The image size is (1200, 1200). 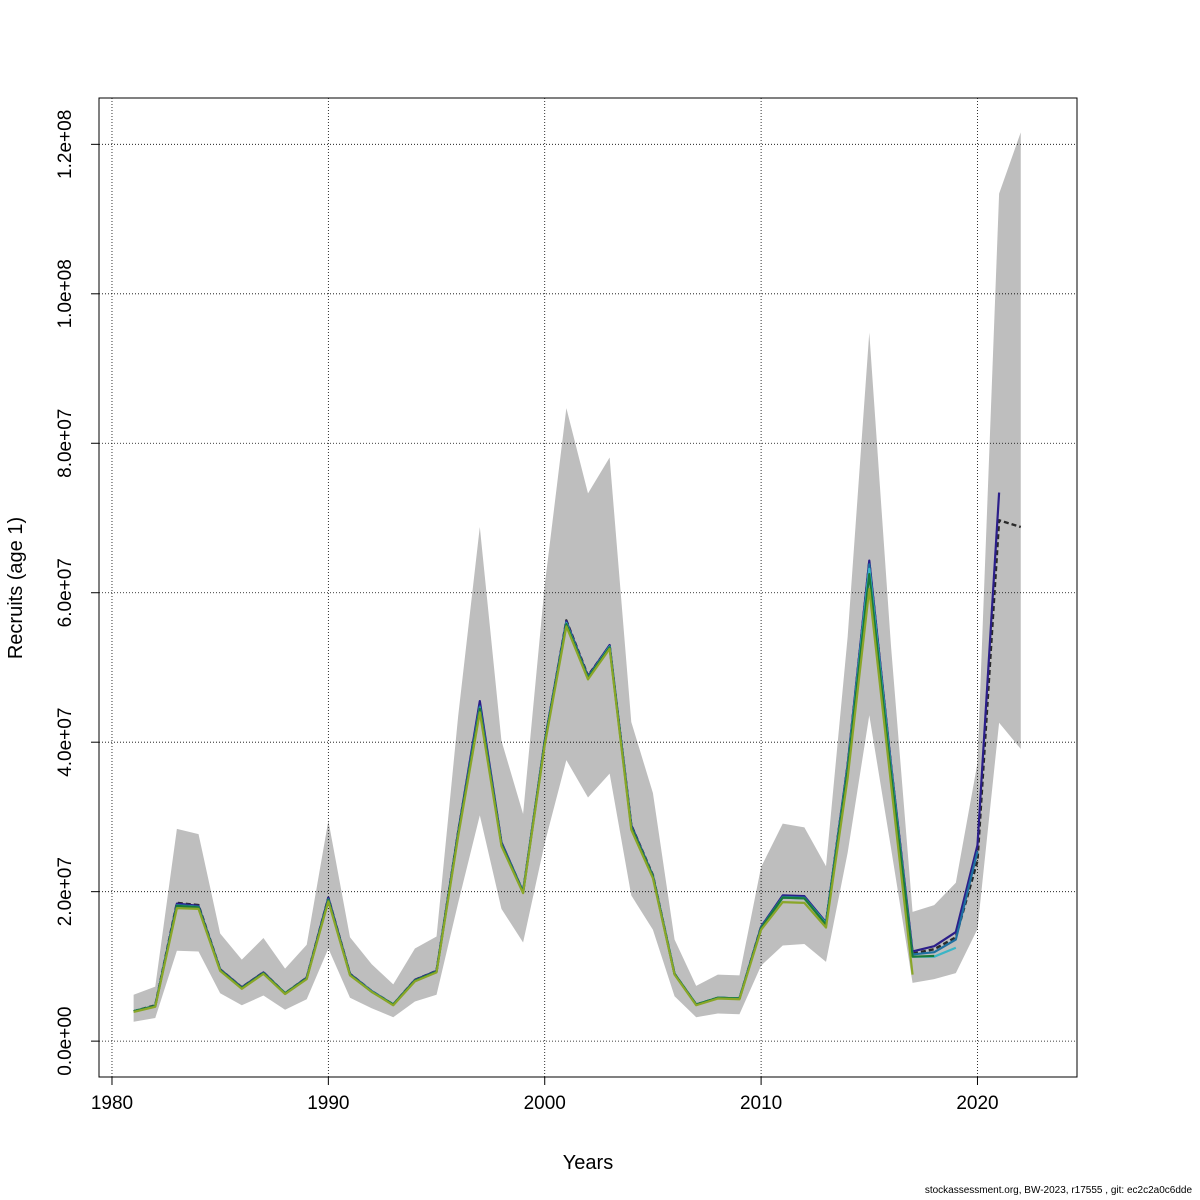 I want to click on x-tick-label: 2020, so click(x=977, y=1103).